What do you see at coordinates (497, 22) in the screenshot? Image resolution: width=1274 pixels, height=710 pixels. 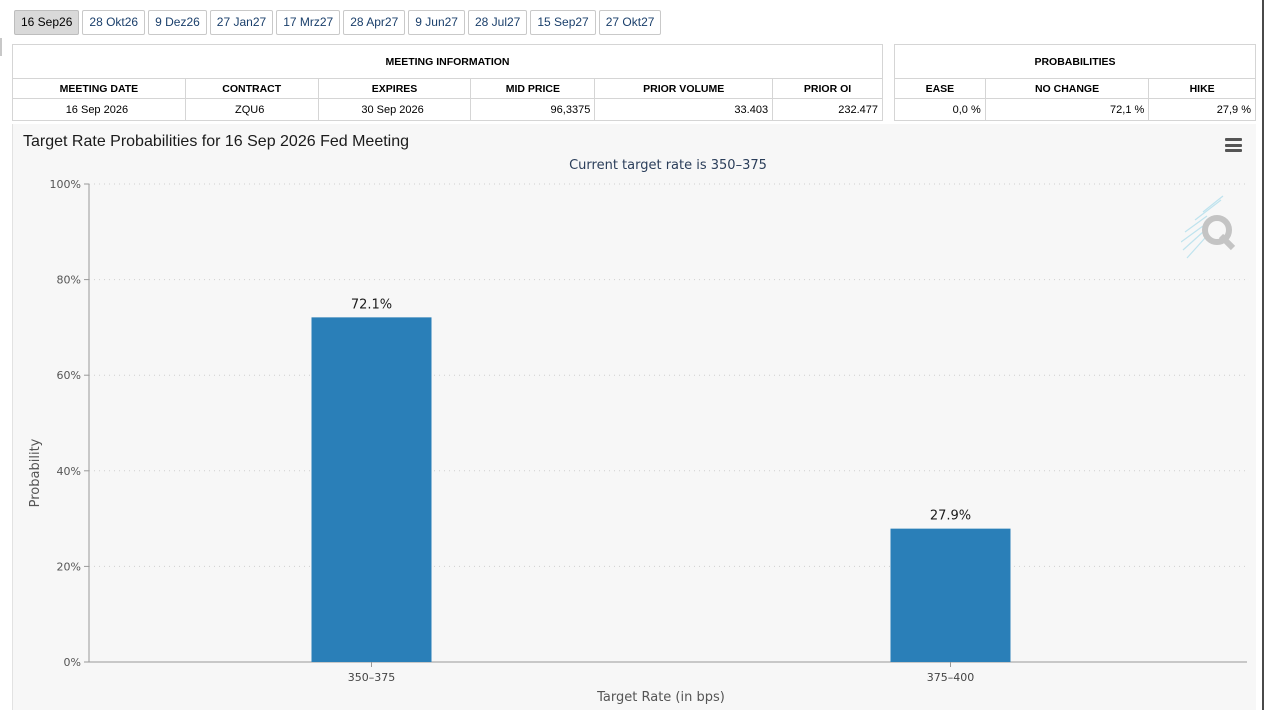 I see `tab-meeting-7: 28 Jul27` at bounding box center [497, 22].